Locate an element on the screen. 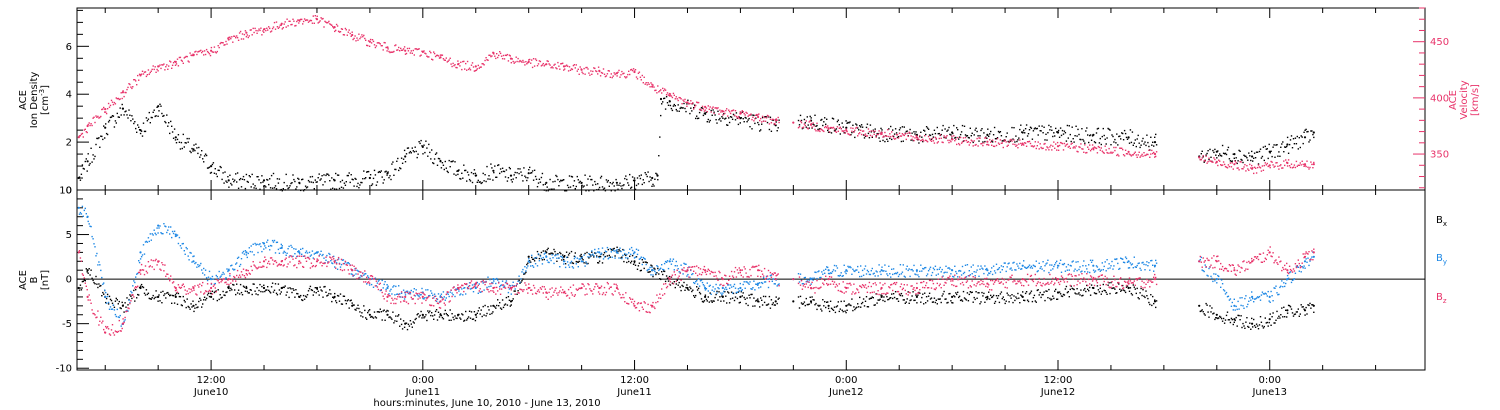  top-right-label-line: Velocity is located at coordinates (1464, 99).